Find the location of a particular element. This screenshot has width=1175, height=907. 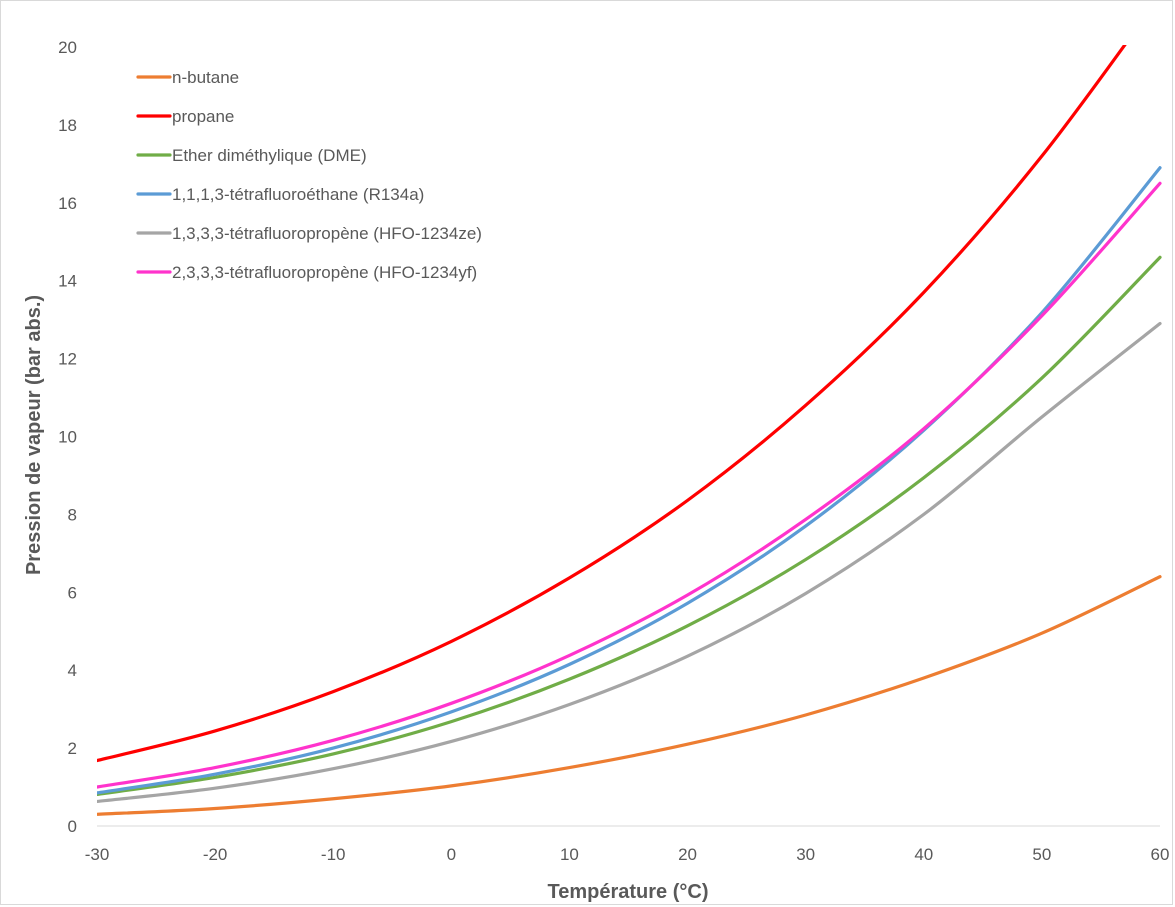

x-axis-title: Température (°C) is located at coordinates (628, 892).